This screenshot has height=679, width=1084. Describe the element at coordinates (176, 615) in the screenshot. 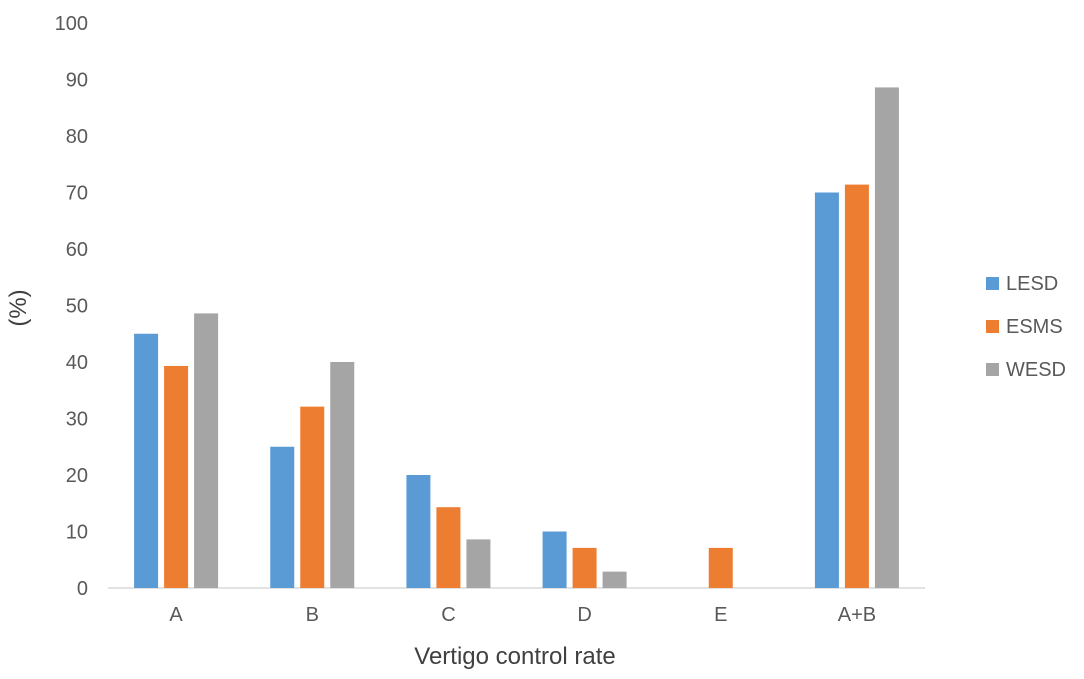

I see `x-tick-label: A` at that location.